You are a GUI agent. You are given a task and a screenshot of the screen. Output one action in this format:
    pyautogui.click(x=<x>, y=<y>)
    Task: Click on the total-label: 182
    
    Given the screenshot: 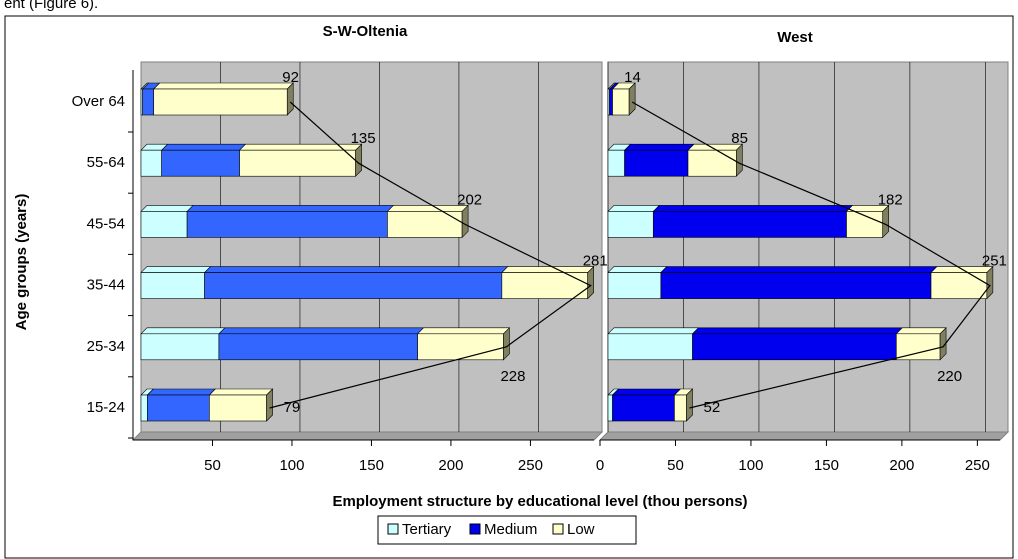 What is the action you would take?
    pyautogui.click(x=890, y=199)
    